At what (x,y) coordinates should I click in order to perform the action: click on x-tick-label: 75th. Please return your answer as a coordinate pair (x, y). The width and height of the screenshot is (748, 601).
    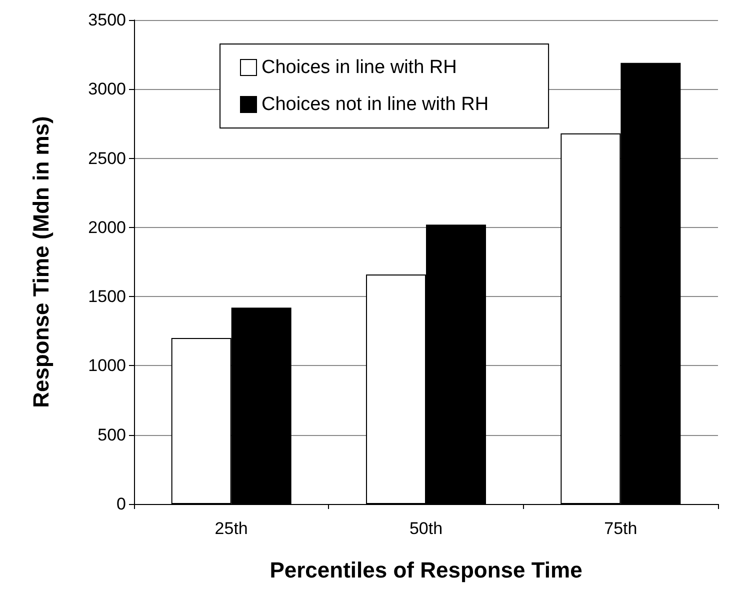
    Looking at the image, I should click on (621, 528).